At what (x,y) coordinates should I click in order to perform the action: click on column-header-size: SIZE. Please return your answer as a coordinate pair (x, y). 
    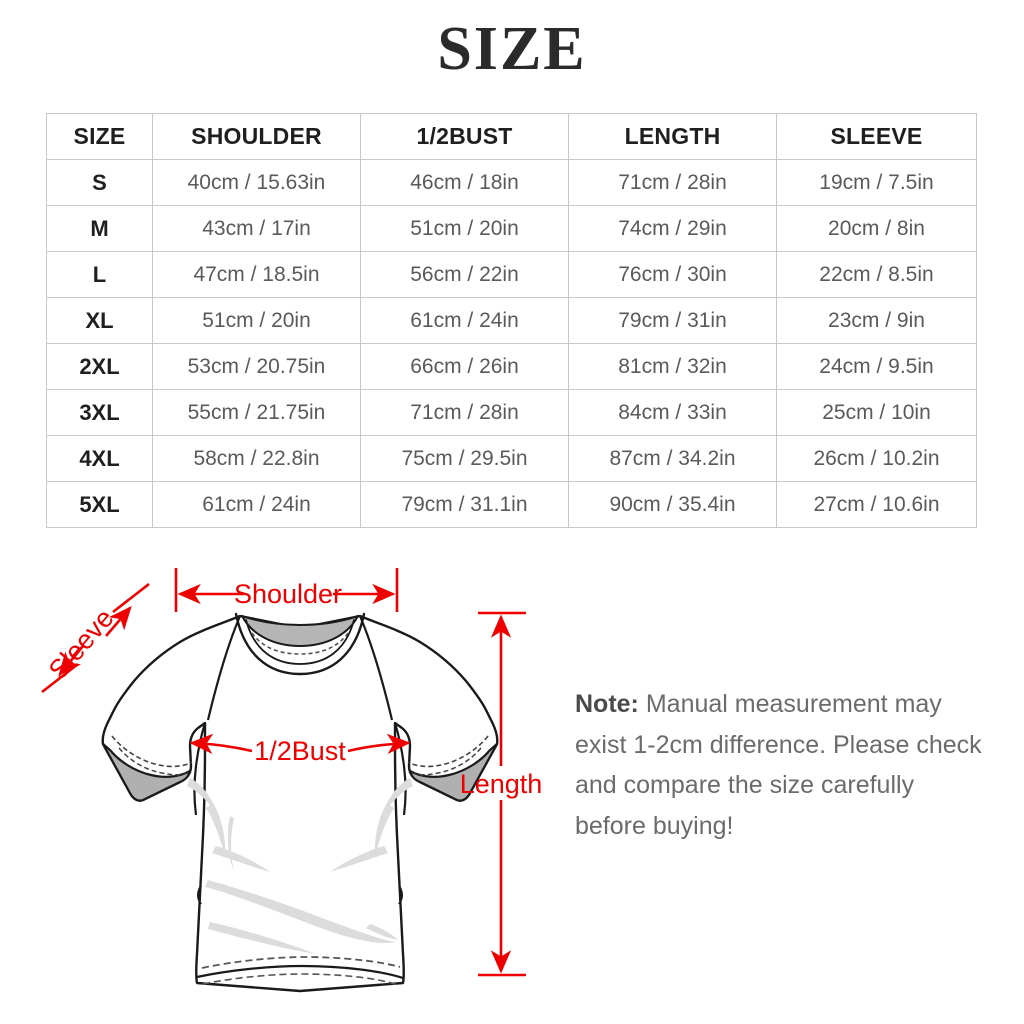
    Looking at the image, I should click on (99, 136).